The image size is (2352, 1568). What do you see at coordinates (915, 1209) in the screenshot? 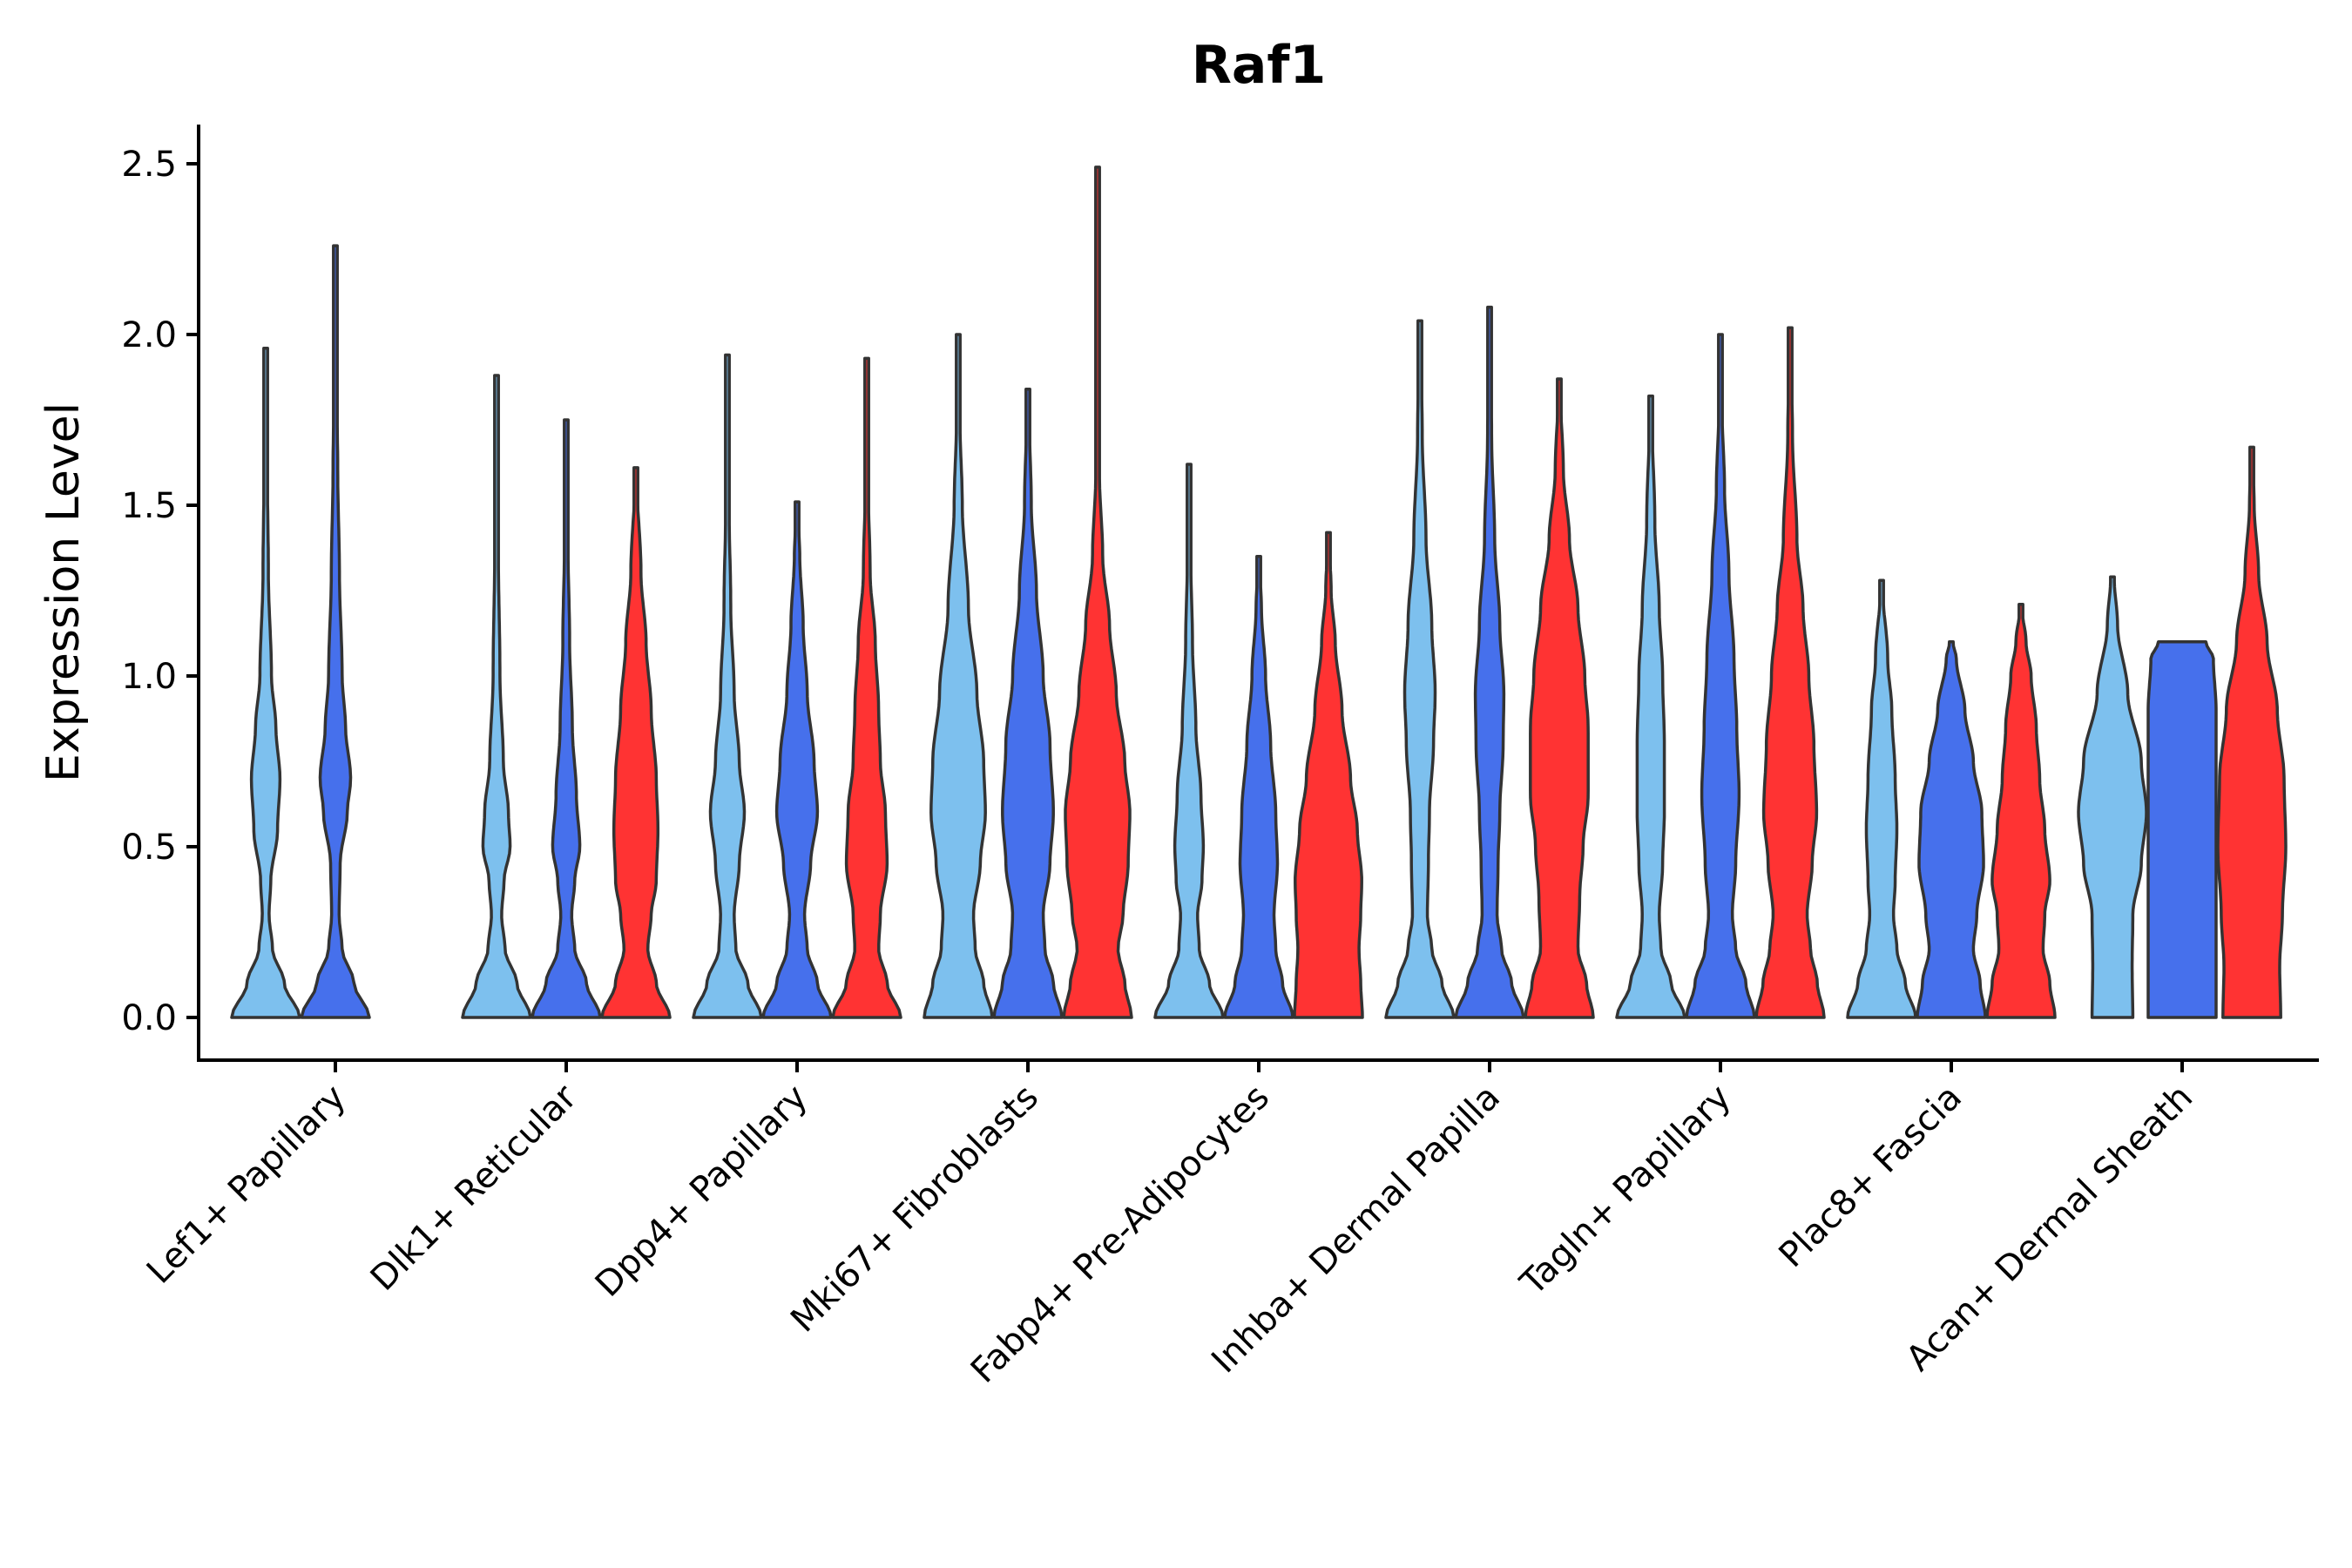
I see `x-tick-label: Mki67+ Fibroblasts` at bounding box center [915, 1209].